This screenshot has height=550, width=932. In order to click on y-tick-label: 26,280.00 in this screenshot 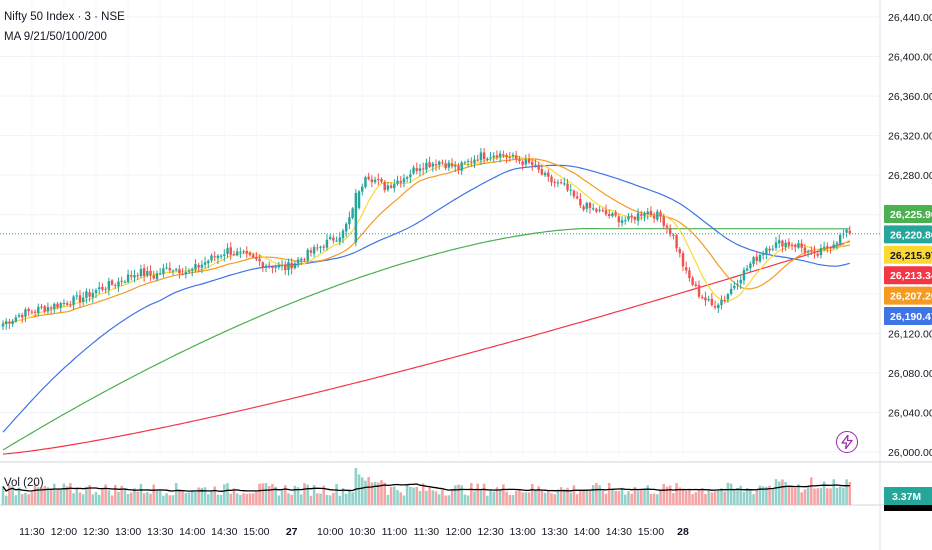, I will do `click(910, 176)`.